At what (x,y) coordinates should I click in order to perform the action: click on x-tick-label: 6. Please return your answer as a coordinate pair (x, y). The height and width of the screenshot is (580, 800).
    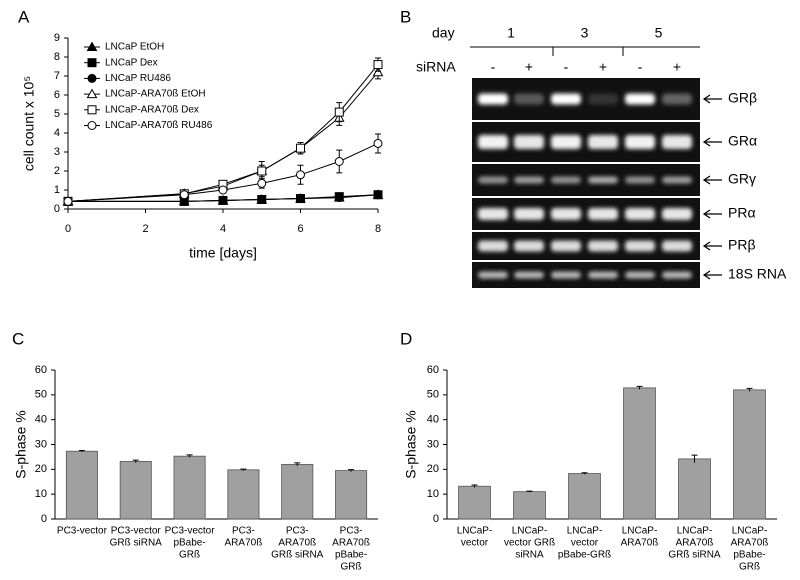
    Looking at the image, I should click on (300, 229).